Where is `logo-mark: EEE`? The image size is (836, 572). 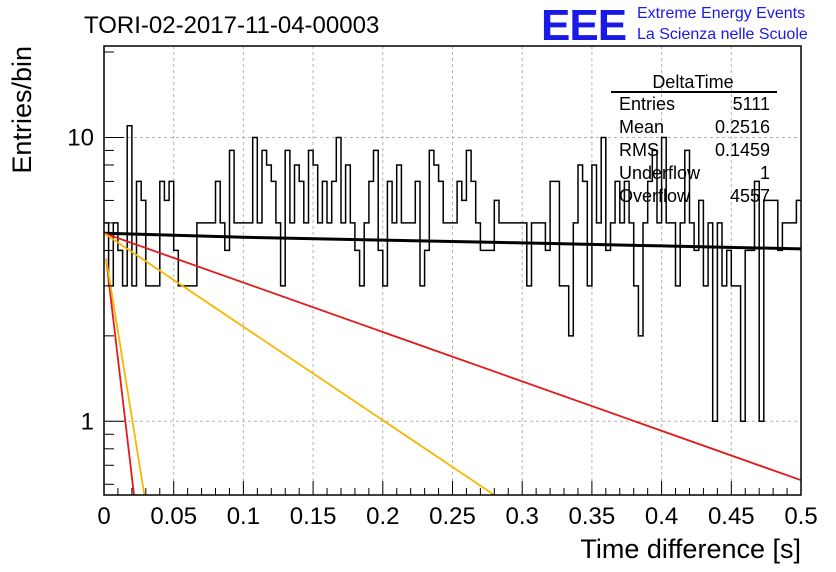
logo-mark: EEE is located at coordinates (583, 25).